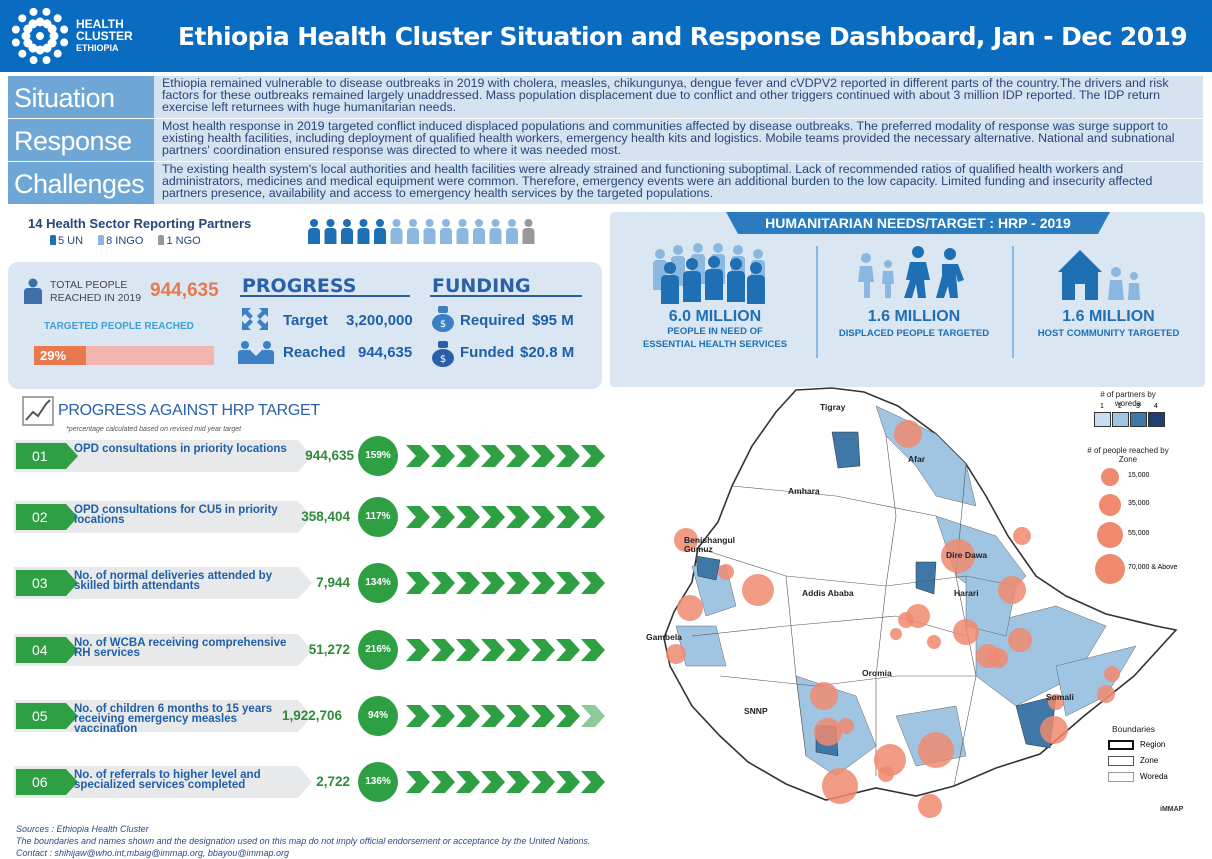 The image size is (1212, 859). Describe the element at coordinates (184, 290) in the screenshot. I see `total-reached-value: 944,635` at that location.